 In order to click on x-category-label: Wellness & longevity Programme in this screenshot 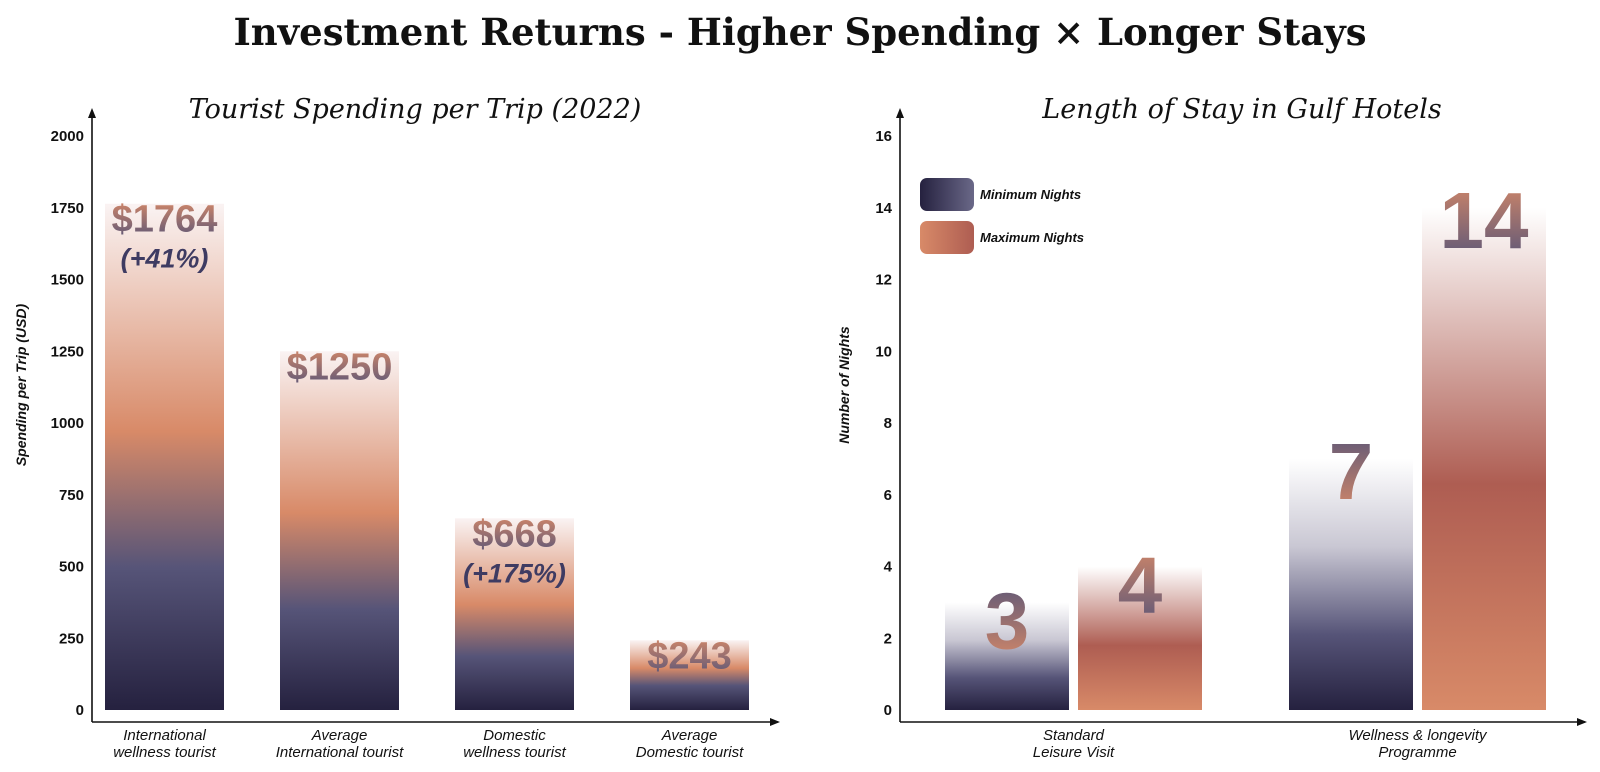, I will do `click(1418, 744)`.